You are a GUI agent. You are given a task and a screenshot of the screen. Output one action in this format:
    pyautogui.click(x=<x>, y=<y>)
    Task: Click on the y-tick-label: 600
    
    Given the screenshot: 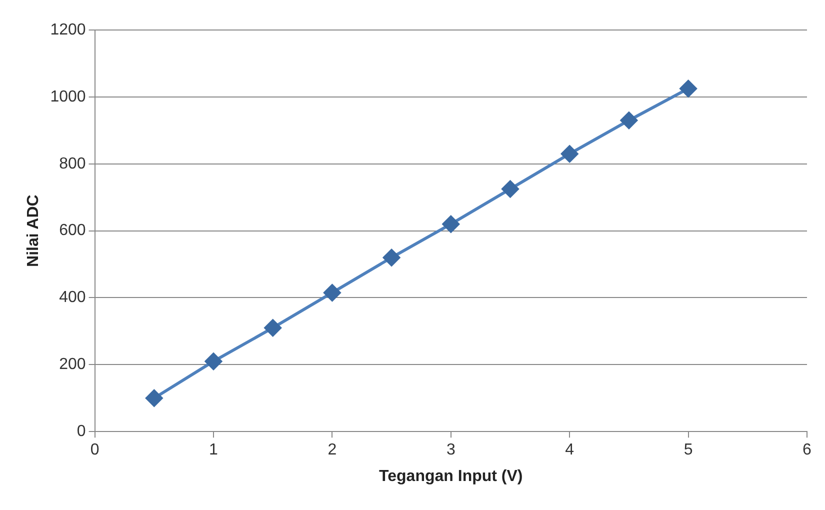 What is the action you would take?
    pyautogui.click(x=72, y=231)
    